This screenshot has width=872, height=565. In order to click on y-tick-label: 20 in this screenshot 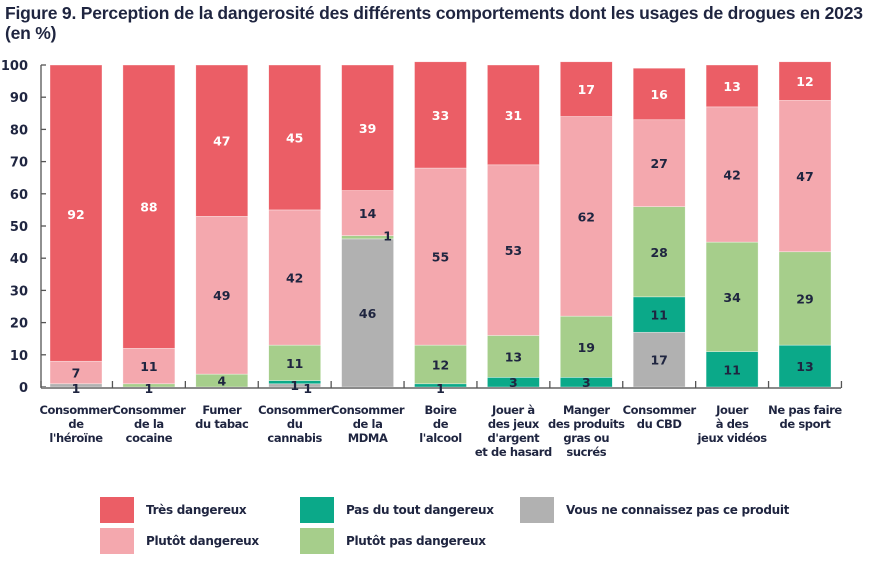, I will do `click(19, 324)`.